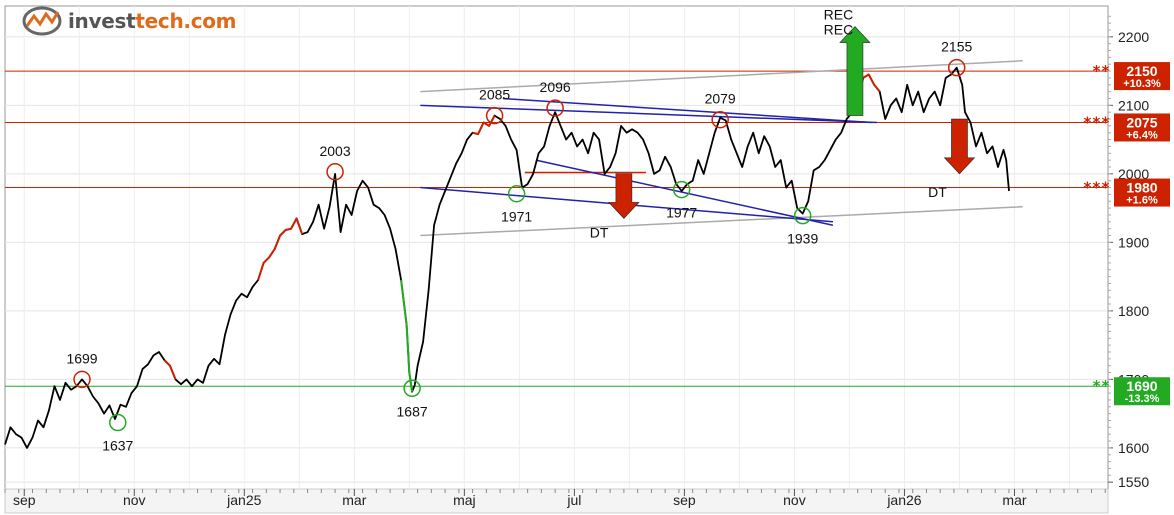 This screenshot has height=515, width=1174. I want to click on level-value: 2150, so click(1141, 71).